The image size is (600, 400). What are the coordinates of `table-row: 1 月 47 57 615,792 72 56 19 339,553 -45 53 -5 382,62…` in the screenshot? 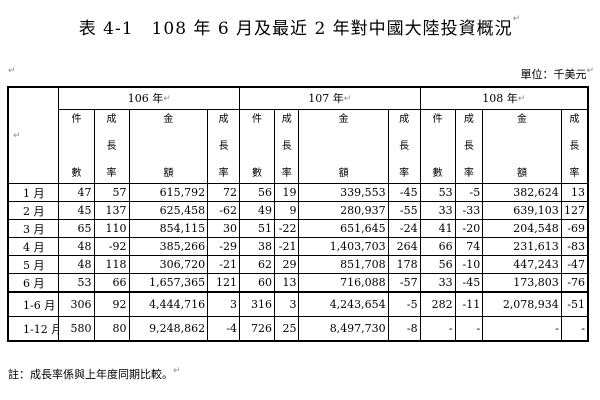 It's located at (298, 192).